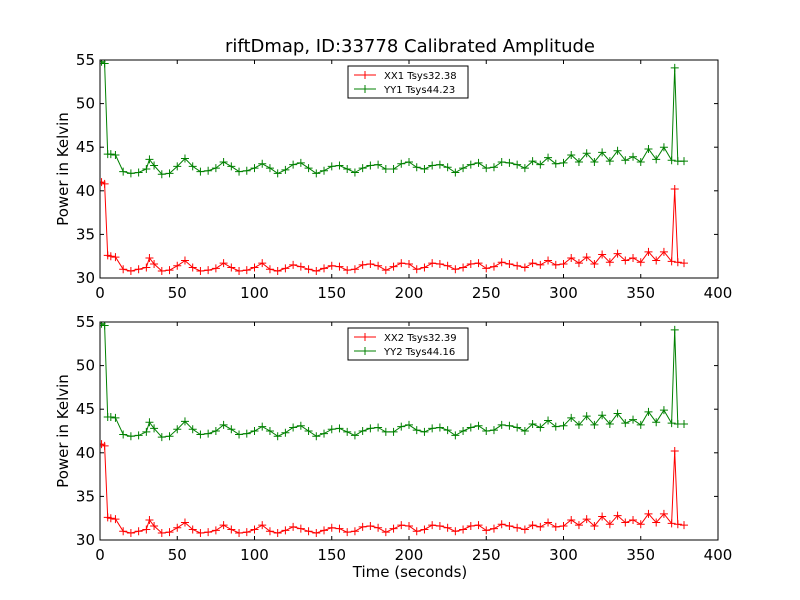  Describe the element at coordinates (563, 293) in the screenshot. I see `x-tick-label: 300` at that location.